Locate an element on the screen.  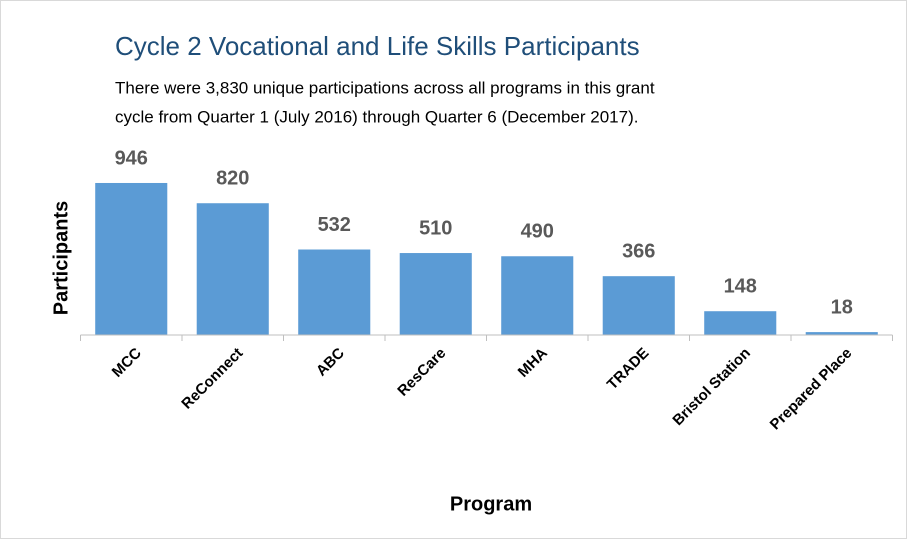
value-label: 510 is located at coordinates (435, 228).